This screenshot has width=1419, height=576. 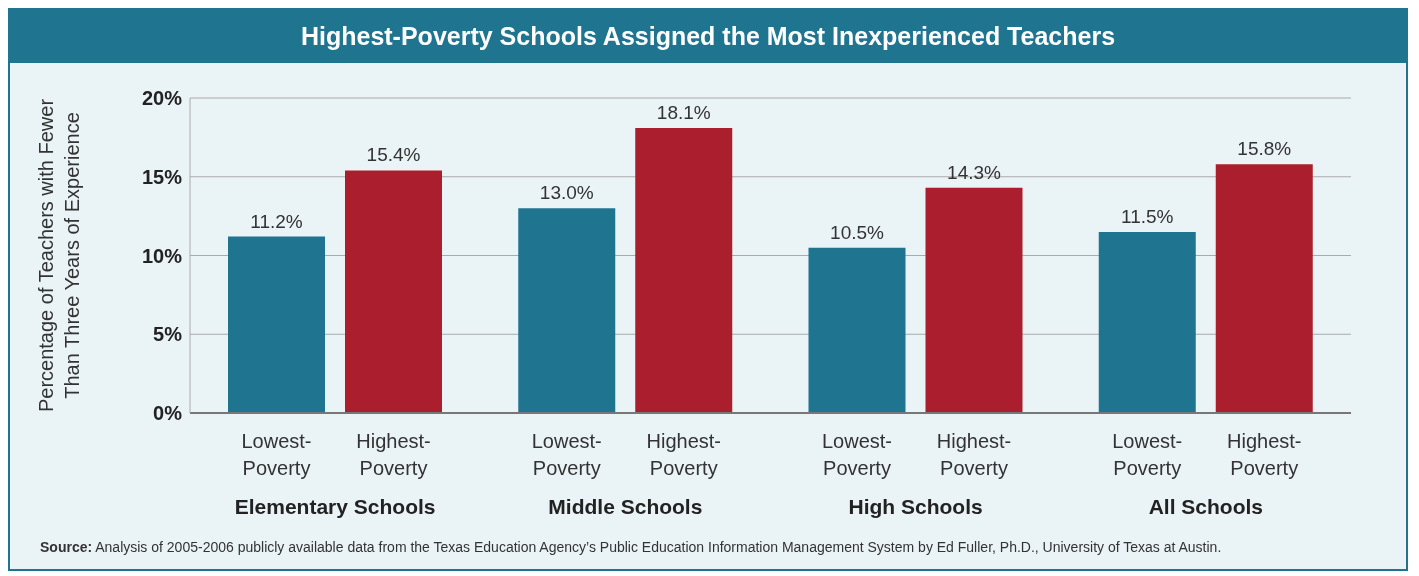 I want to click on data-label: 11.5%, so click(x=1147, y=216).